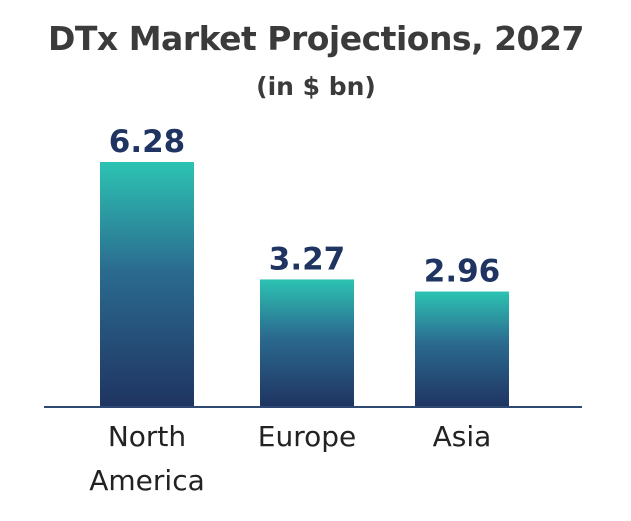 This screenshot has height=521, width=631. I want to click on category-labels-group: North America Europe Asia, so click(290, 458).